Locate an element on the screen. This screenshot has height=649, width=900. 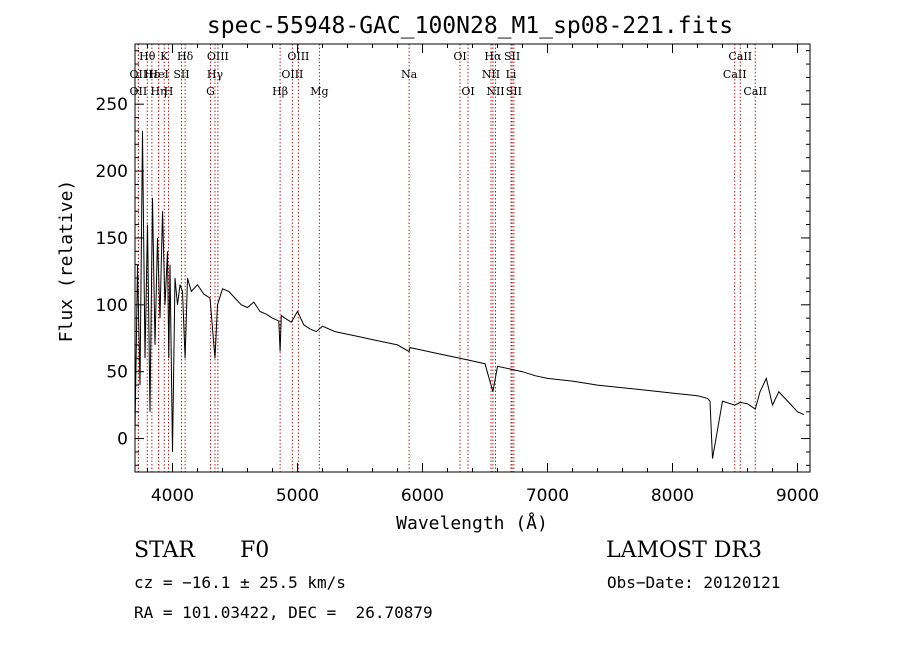
line-marker-label: Hθ is located at coordinates (147, 56).